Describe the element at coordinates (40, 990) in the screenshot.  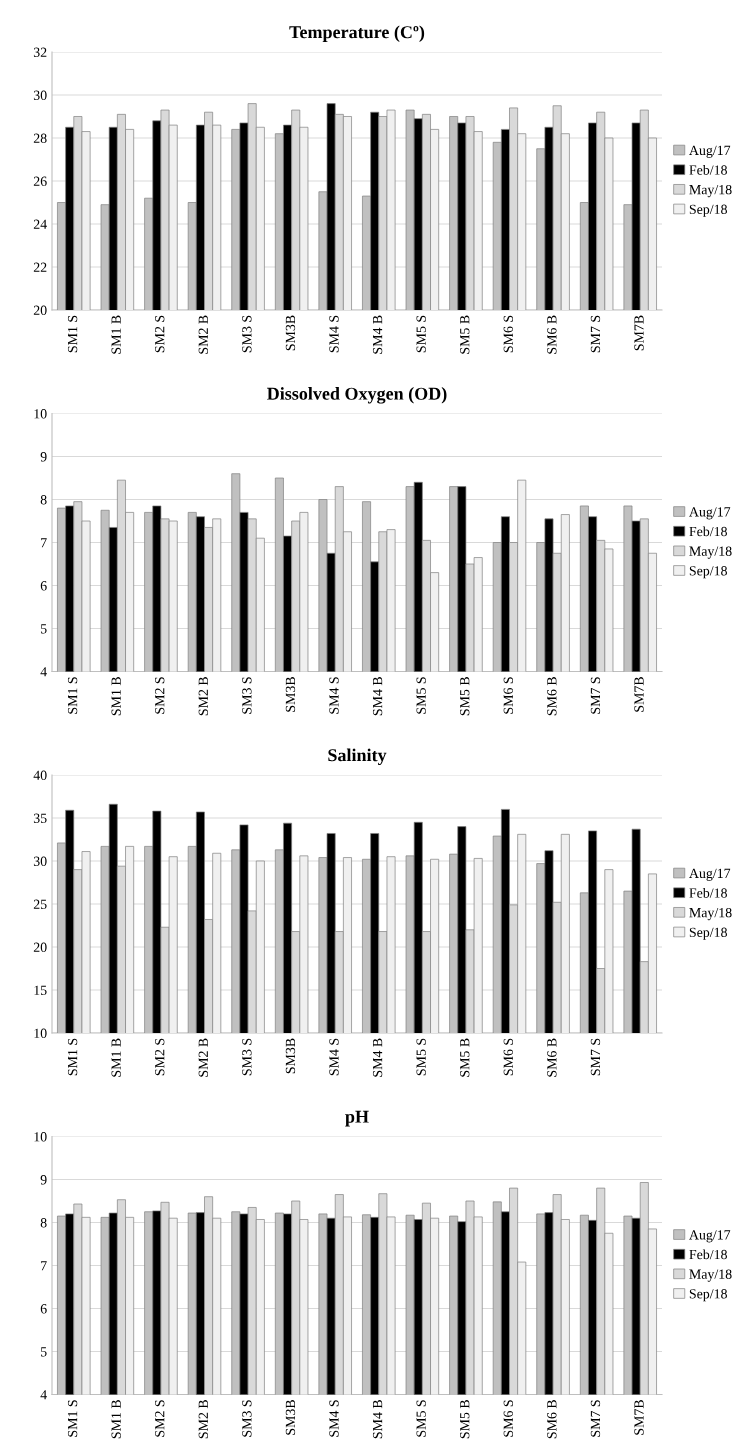
I see `y-tick-label: 15` at that location.